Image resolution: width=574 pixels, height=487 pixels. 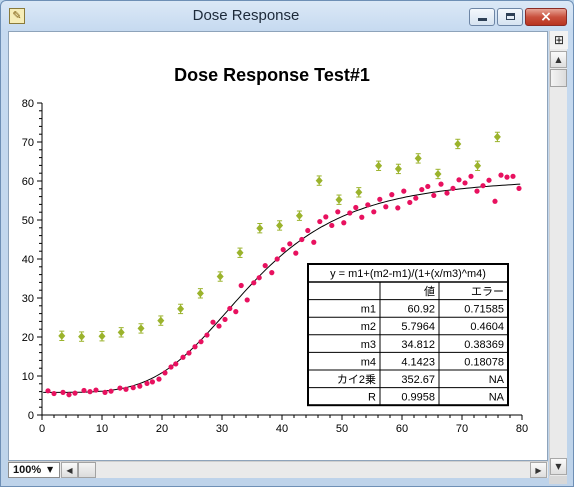 What do you see at coordinates (418, 327) in the screenshot?
I see `table-cell: 5.7964` at bounding box center [418, 327].